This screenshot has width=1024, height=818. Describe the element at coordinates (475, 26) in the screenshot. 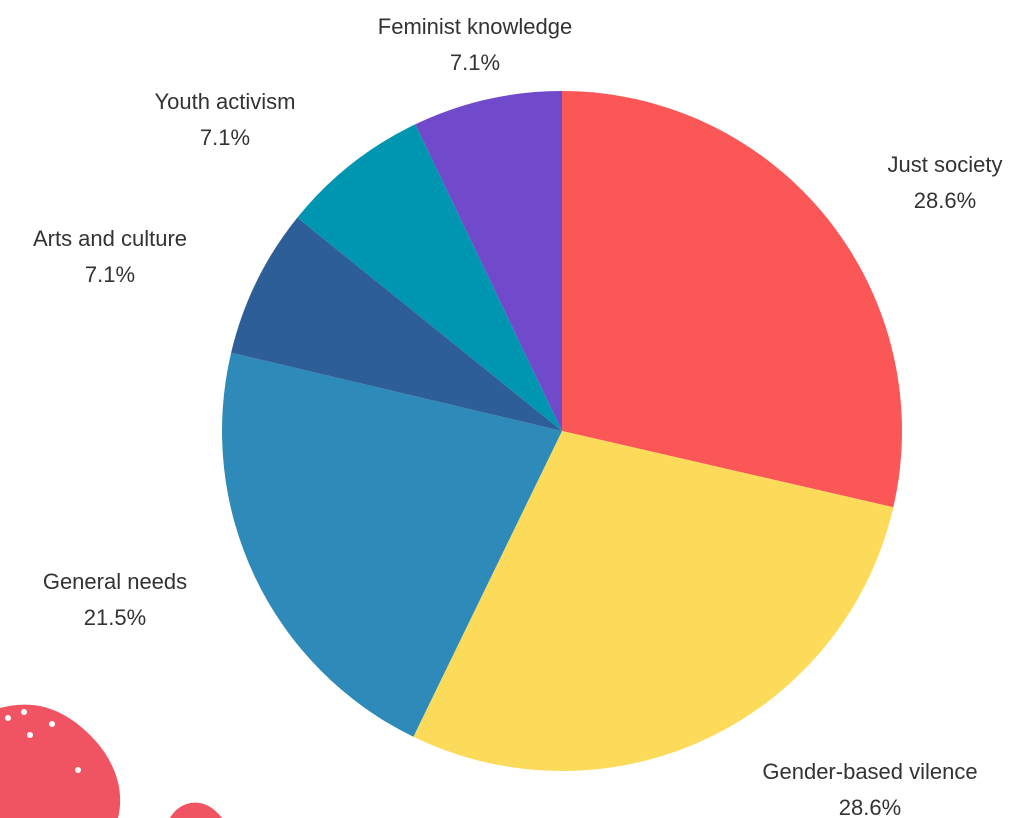

I see `slice-label-feminist-knowledge: Feminist knowledge` at that location.